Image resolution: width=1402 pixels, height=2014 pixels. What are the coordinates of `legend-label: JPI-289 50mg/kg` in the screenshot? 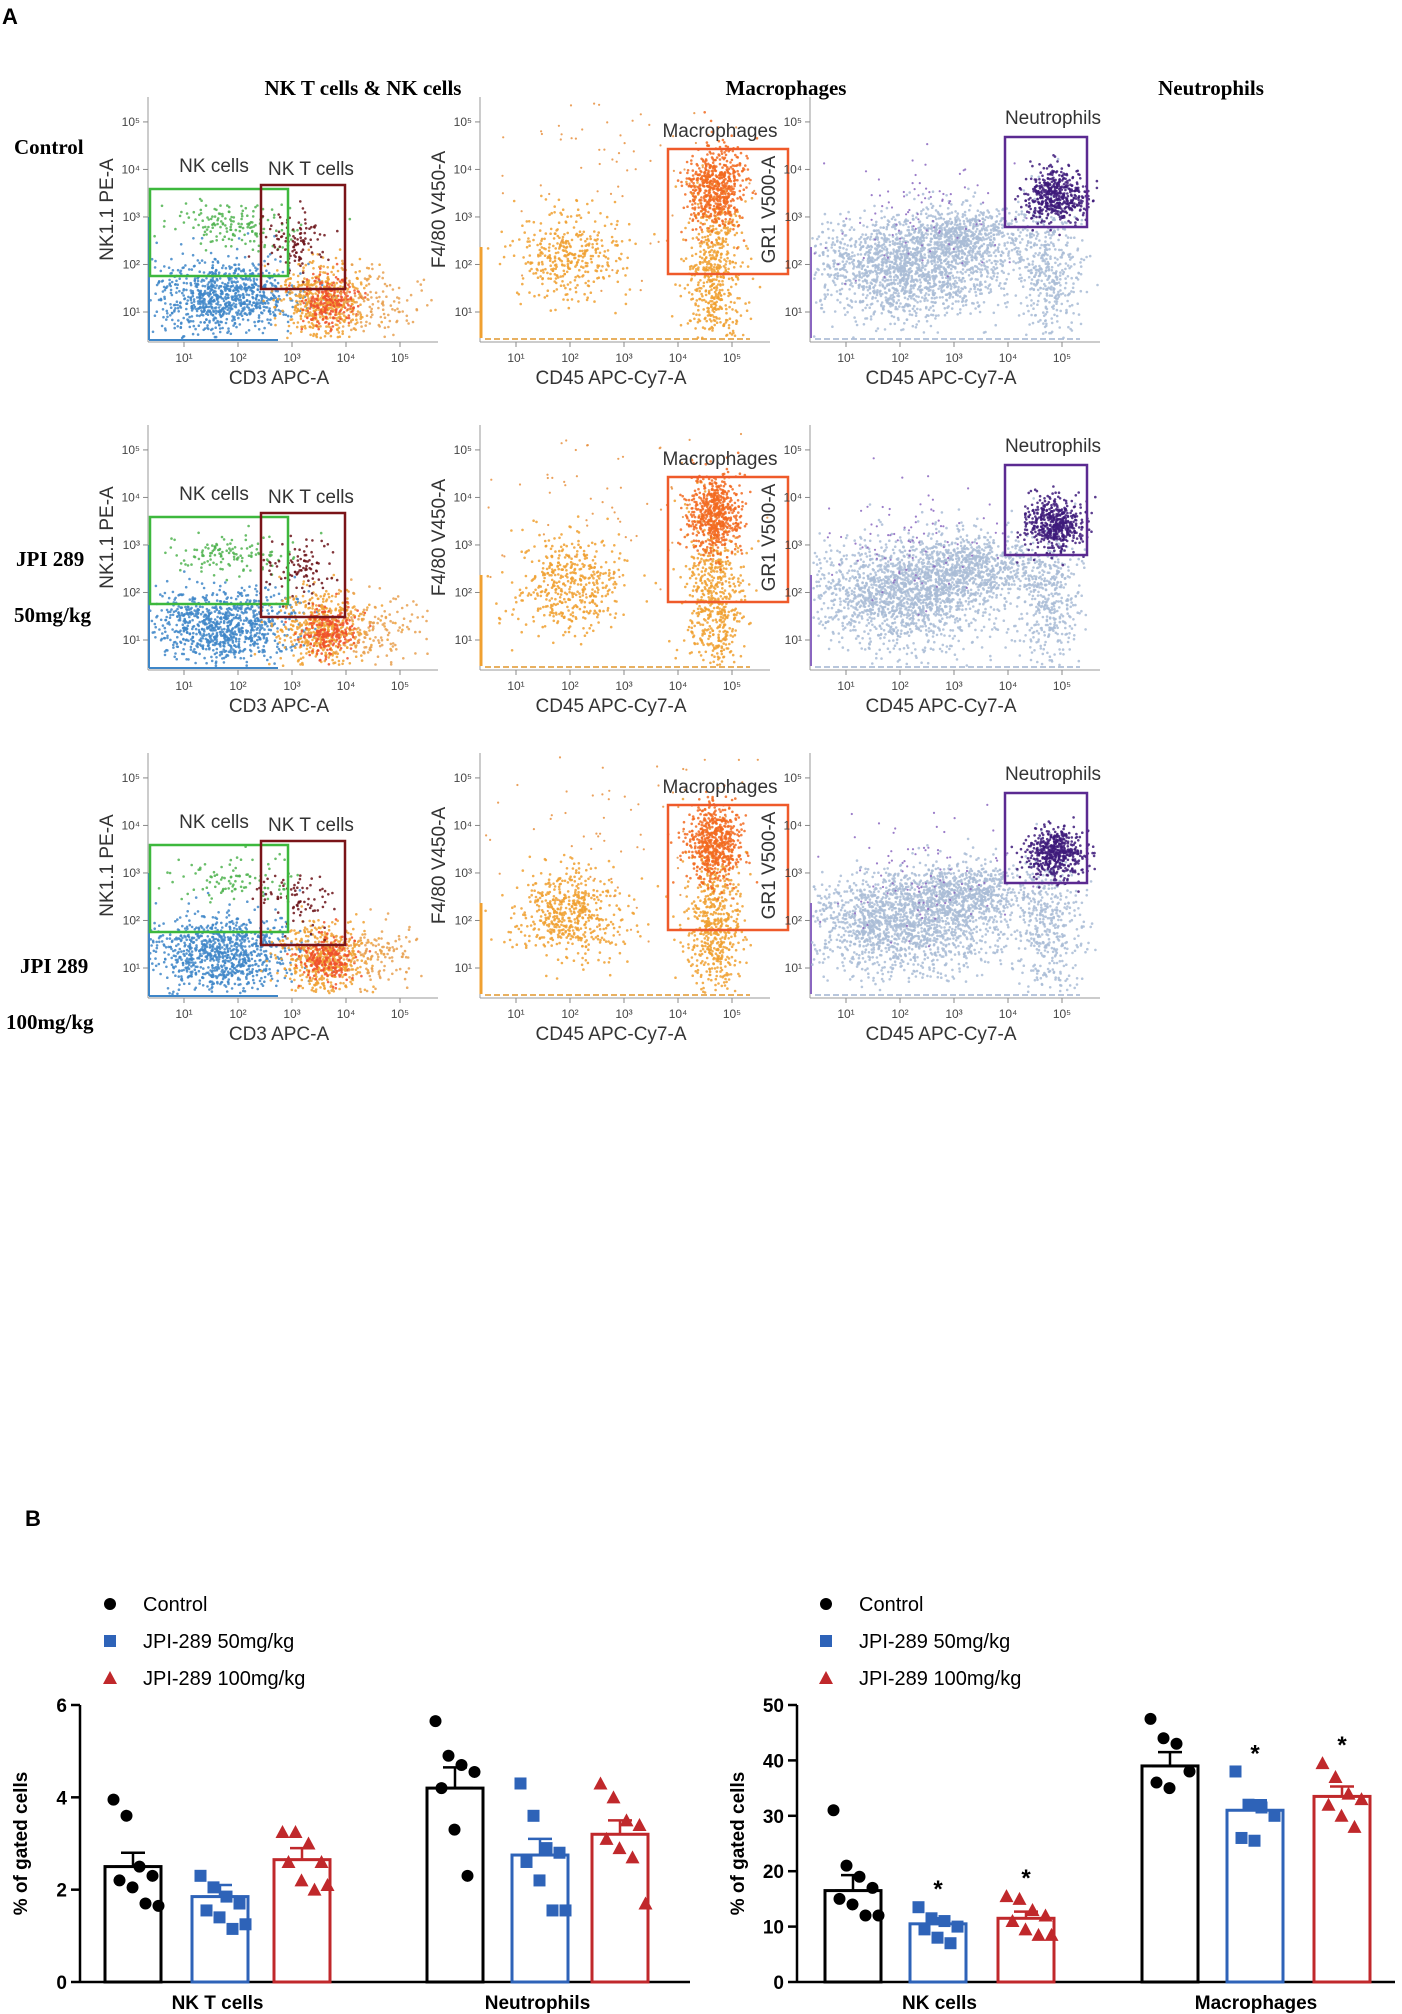 It's located at (218, 1642).